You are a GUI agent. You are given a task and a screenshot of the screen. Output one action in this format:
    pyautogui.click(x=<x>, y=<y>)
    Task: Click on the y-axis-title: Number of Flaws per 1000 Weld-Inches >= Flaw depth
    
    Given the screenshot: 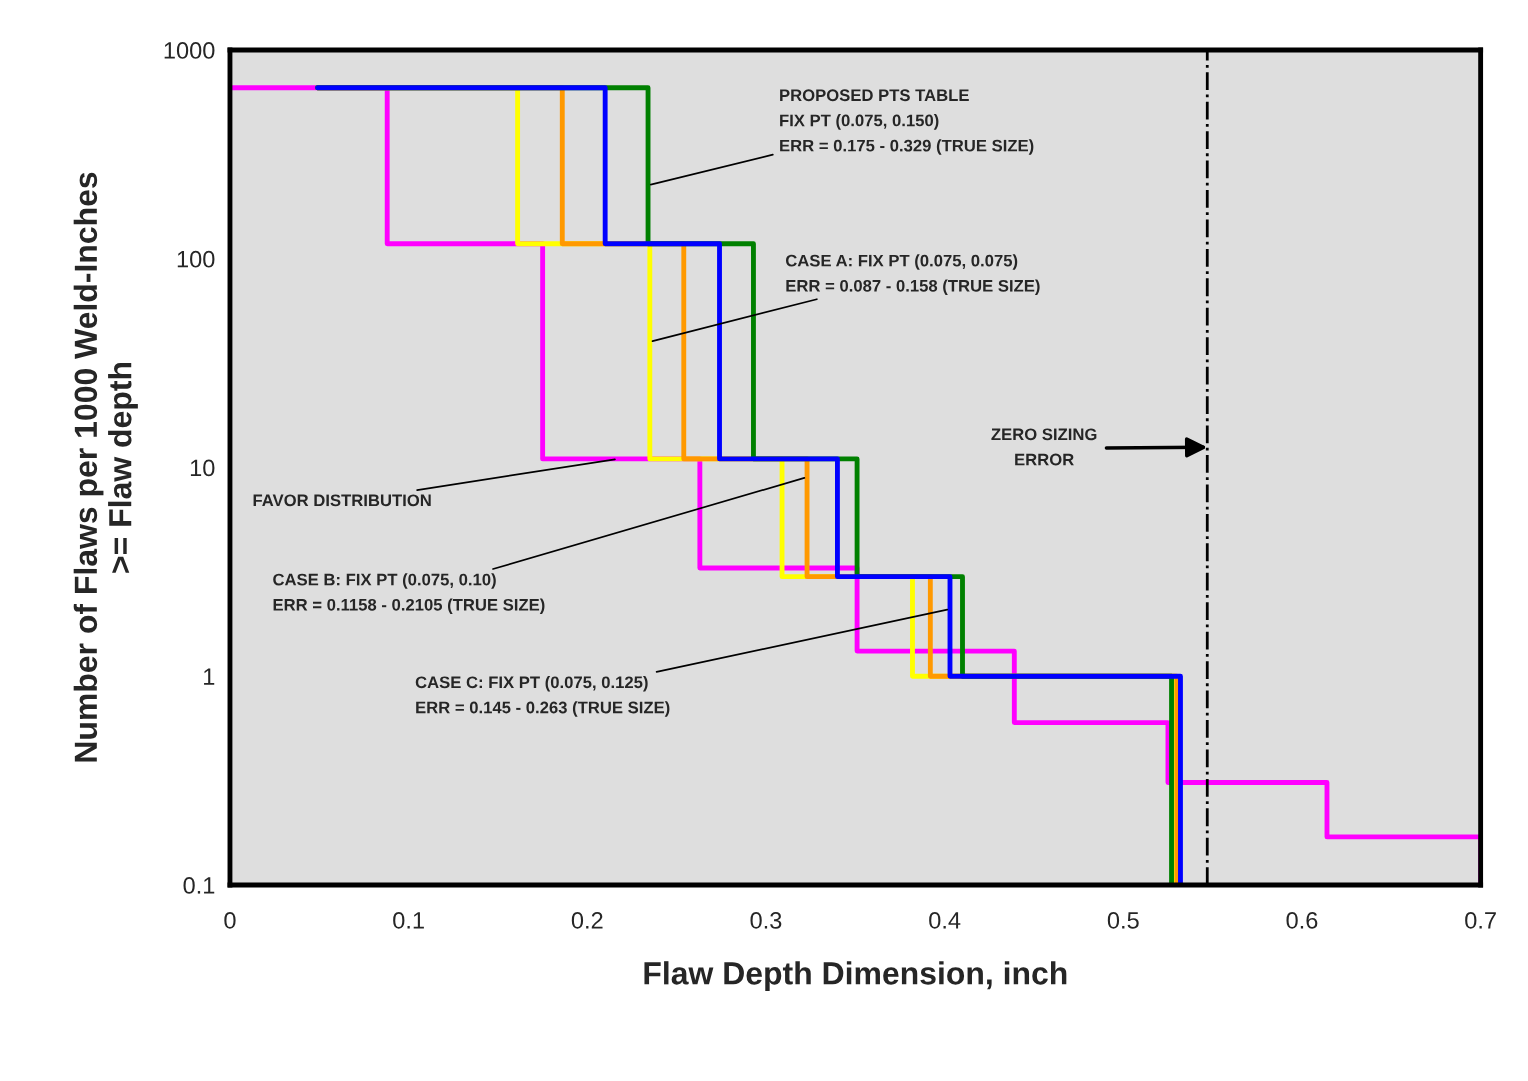 What is the action you would take?
    pyautogui.click(x=105, y=467)
    